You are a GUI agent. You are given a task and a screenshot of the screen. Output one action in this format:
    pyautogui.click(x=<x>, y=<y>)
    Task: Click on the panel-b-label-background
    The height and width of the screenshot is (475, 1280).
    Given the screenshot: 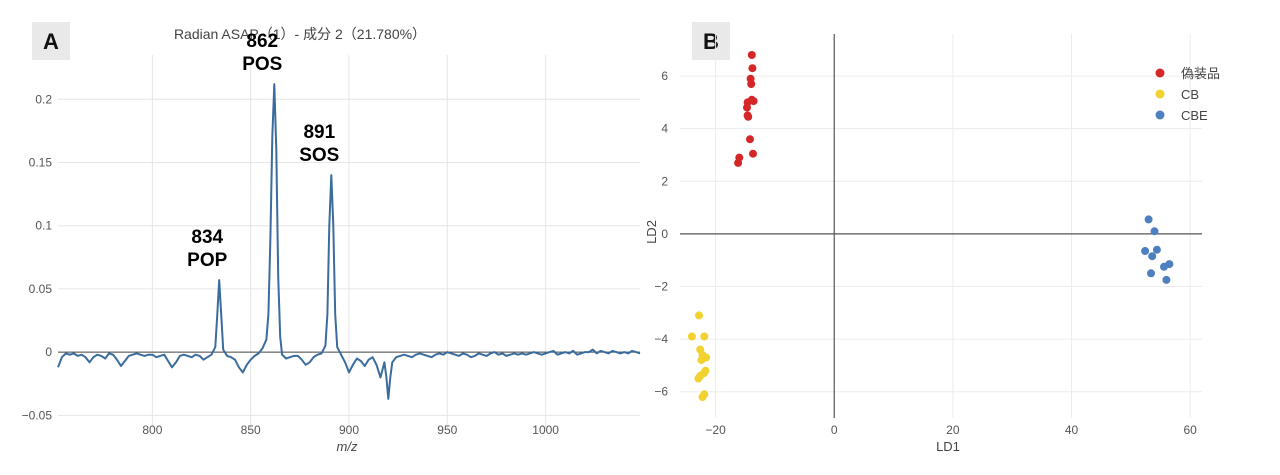 What is the action you would take?
    pyautogui.click(x=711, y=41)
    